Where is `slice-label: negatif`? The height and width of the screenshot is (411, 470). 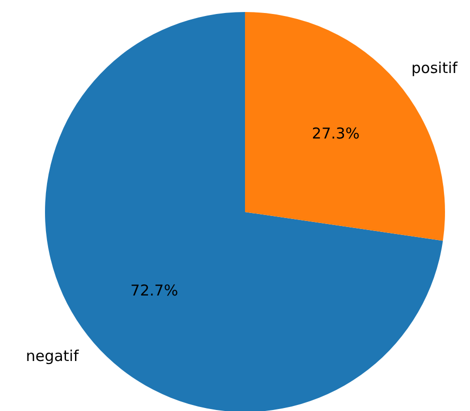
slice-label: negatif is located at coordinates (53, 355).